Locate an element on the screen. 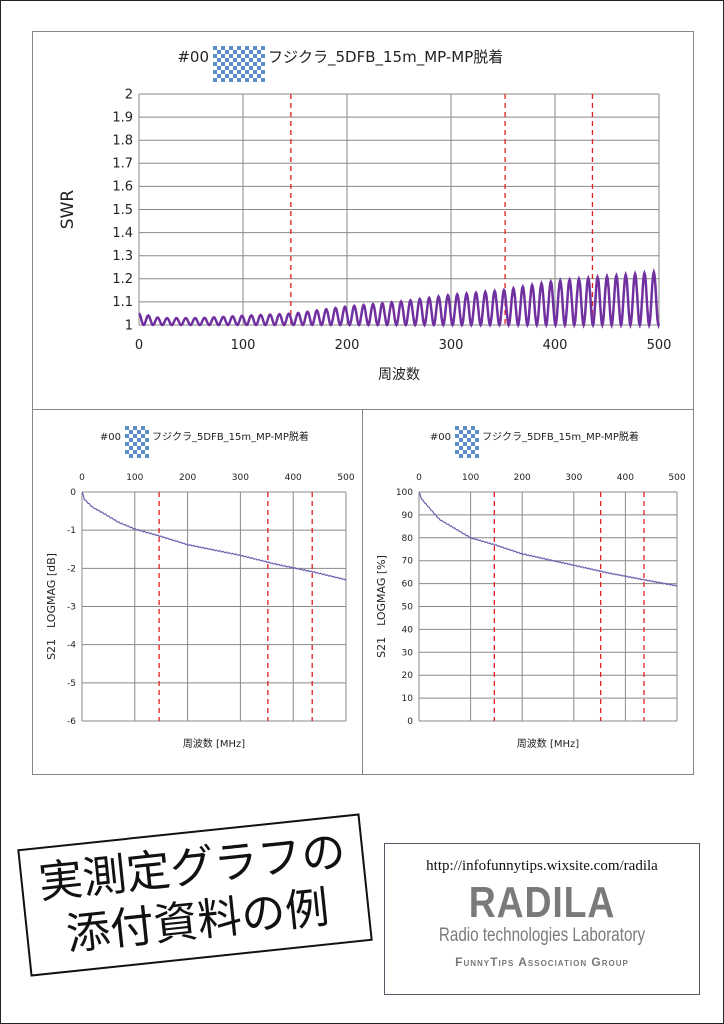 Image resolution: width=724 pixels, height=1024 pixels. y-tick-label: -5 is located at coordinates (71, 684).